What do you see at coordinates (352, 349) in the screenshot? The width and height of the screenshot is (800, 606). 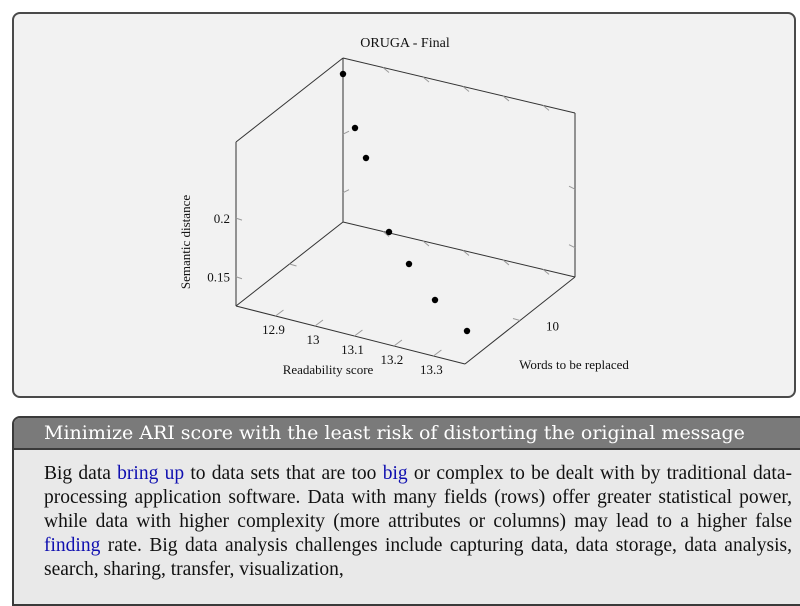 I see `x-tick-label: 13.1` at bounding box center [352, 349].